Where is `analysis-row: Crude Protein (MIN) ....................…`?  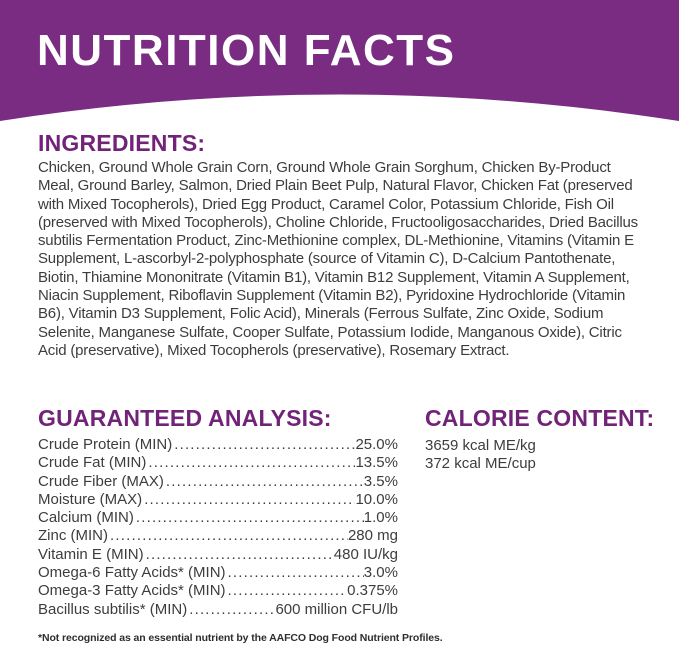
analysis-row: Crude Protein (MIN) ....................… is located at coordinates (218, 445).